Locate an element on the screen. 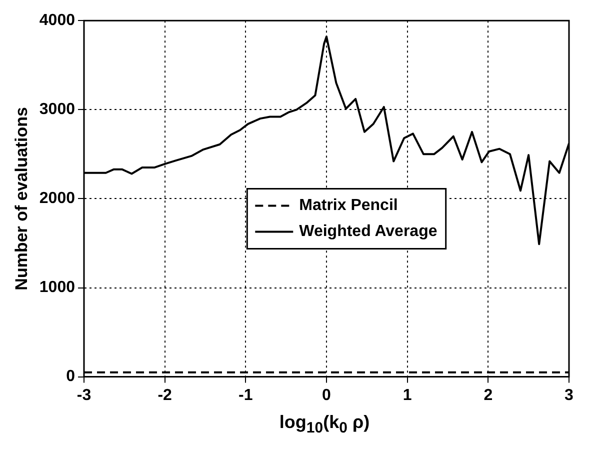 The image size is (589, 456). y-tick-label: 1000 is located at coordinates (57, 287).